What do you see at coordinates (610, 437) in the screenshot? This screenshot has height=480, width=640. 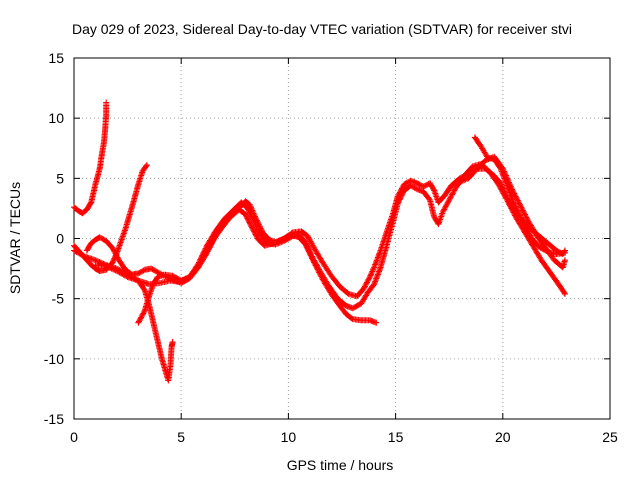 I see `x-tick-label: 25` at bounding box center [610, 437].